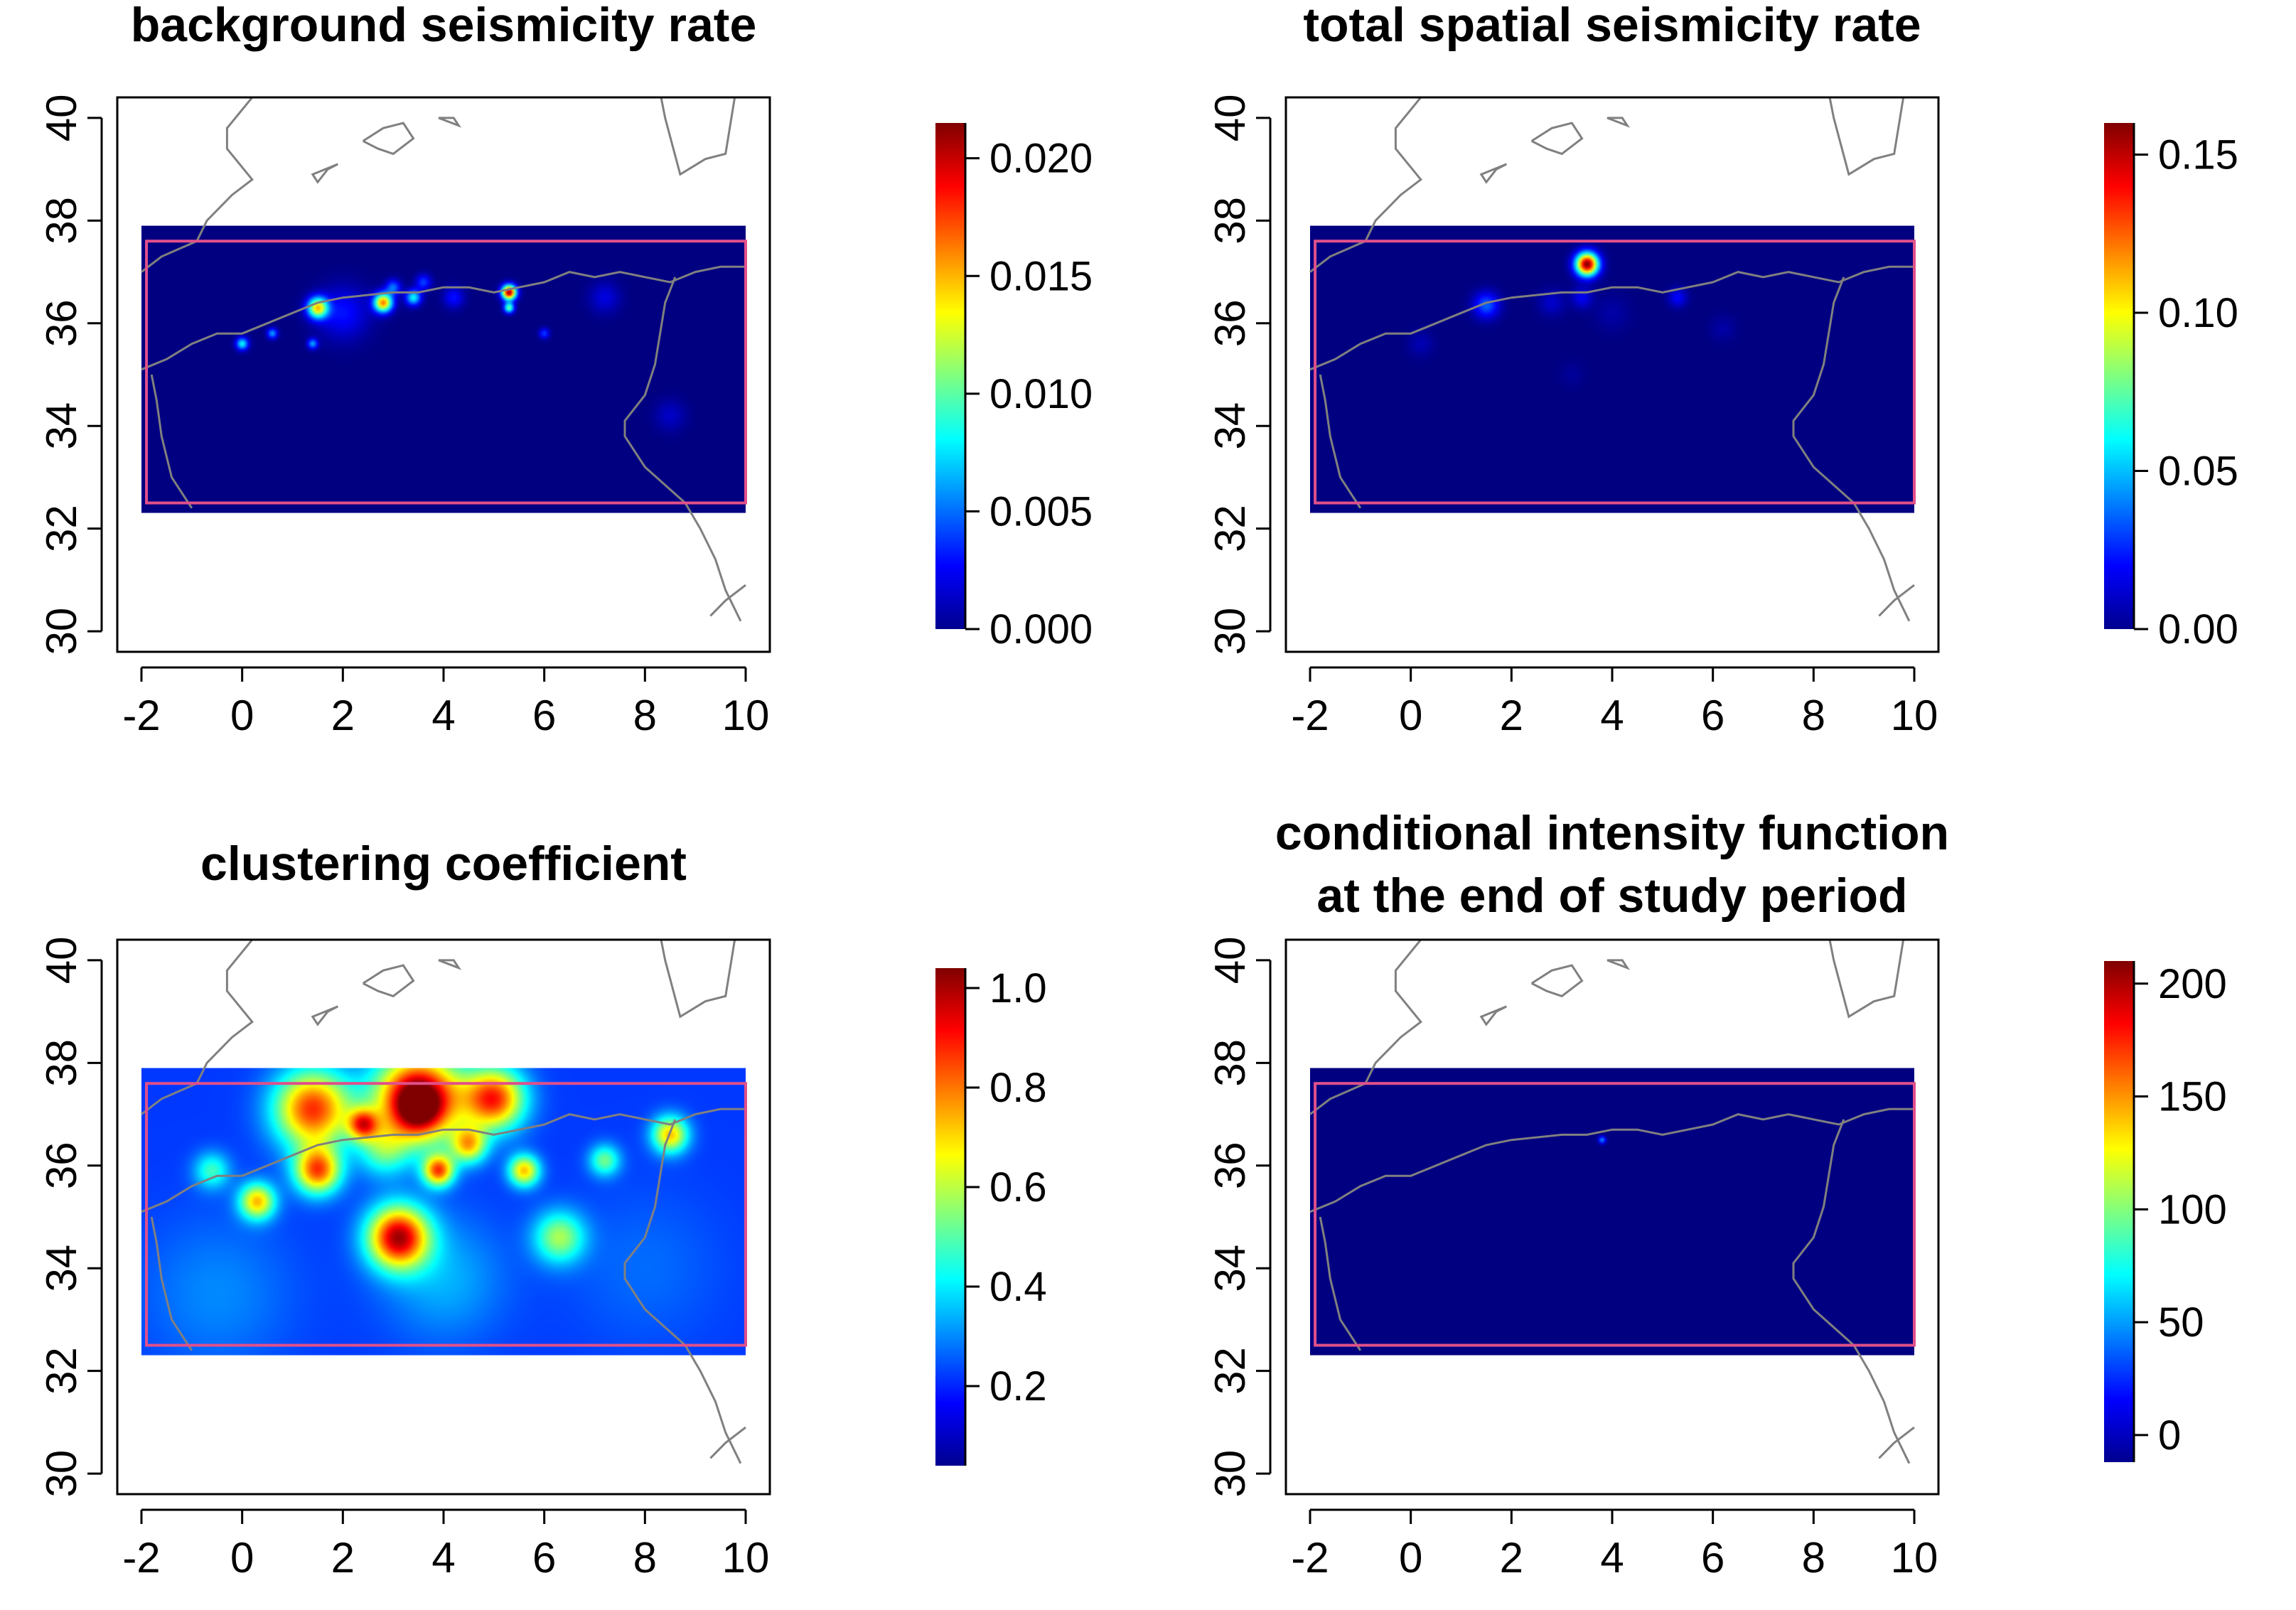  Describe the element at coordinates (1041, 511) in the screenshot. I see `colorbar-tick-label: 0.005` at that location.